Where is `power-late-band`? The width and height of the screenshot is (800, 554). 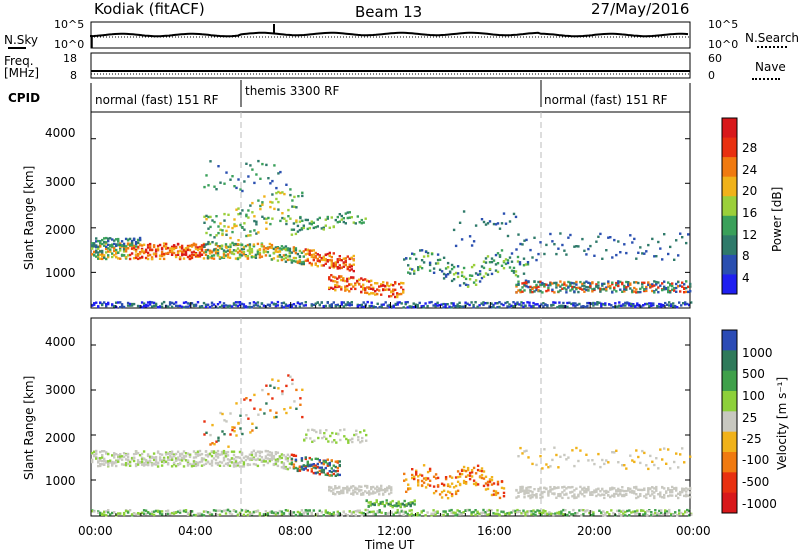 power-late-band is located at coordinates (603, 287).